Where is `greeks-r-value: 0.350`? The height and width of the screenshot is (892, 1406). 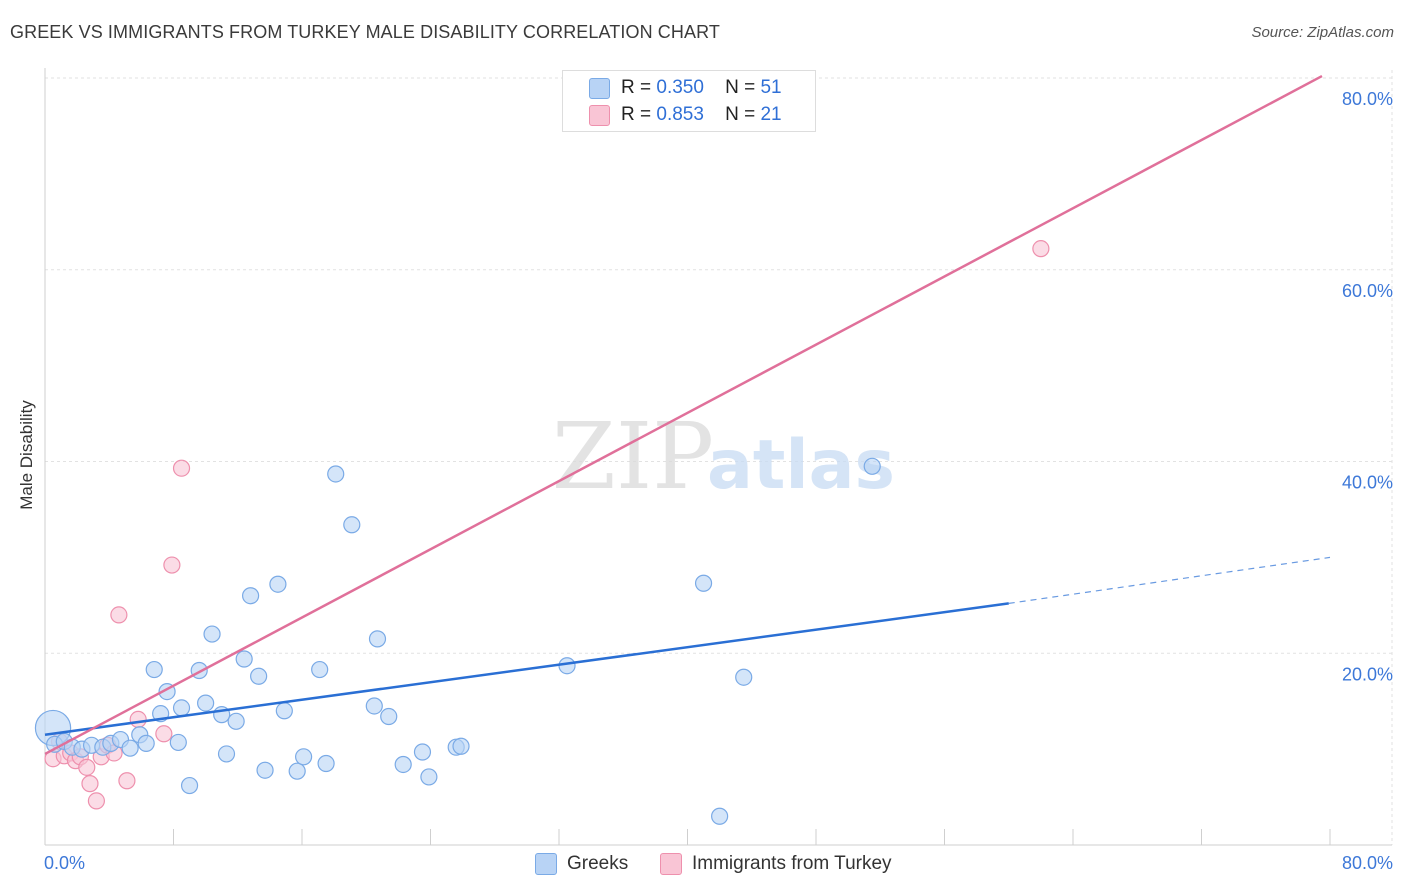
greeks-r-value: 0.350 is located at coordinates (680, 87).